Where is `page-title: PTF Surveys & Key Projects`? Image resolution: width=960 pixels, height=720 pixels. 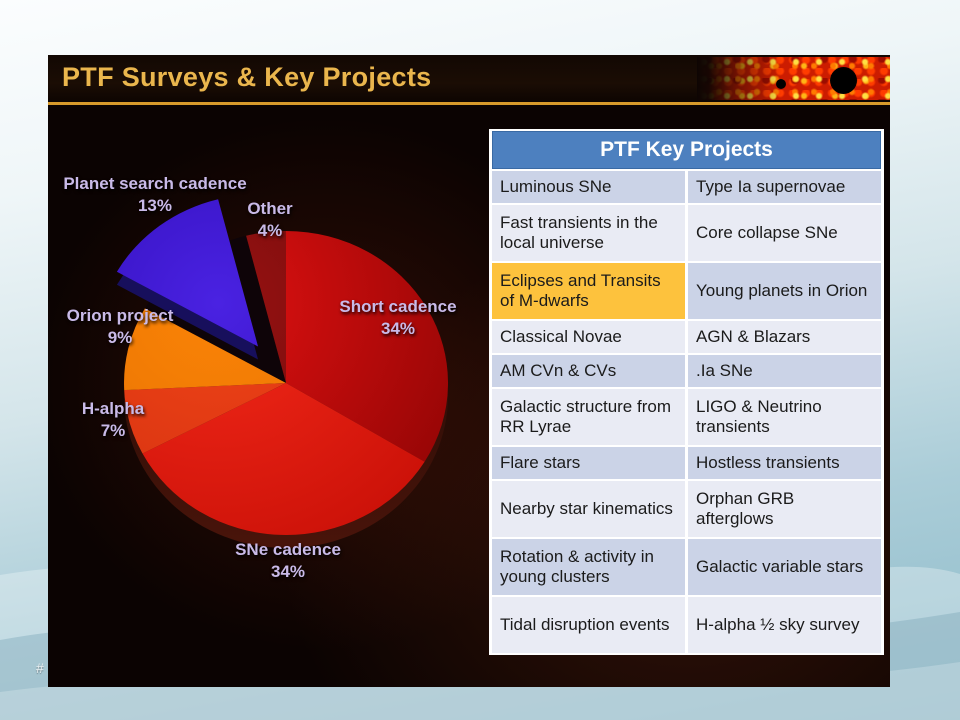 page-title: PTF Surveys & Key Projects is located at coordinates (247, 77).